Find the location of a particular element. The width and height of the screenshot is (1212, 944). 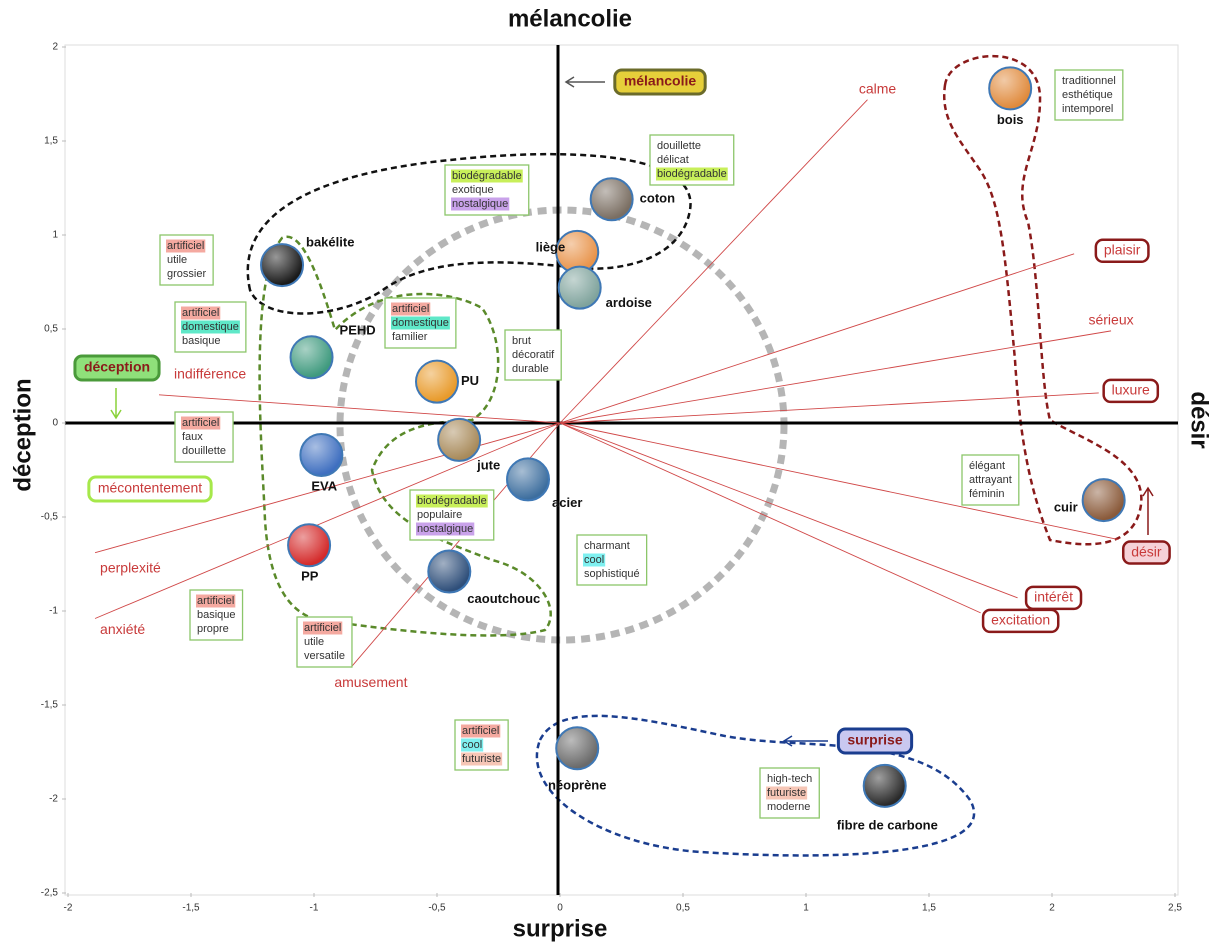

descriptor: nostalgique is located at coordinates (480, 204).